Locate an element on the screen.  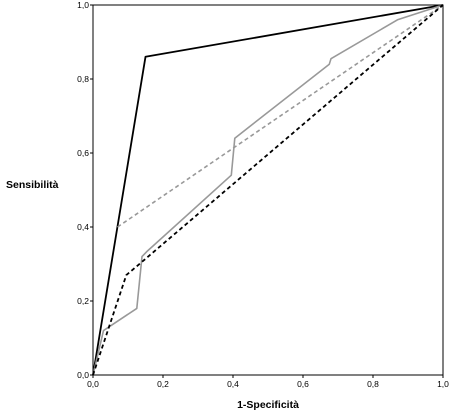
y-tick-label: 0,2 is located at coordinates (83, 301).